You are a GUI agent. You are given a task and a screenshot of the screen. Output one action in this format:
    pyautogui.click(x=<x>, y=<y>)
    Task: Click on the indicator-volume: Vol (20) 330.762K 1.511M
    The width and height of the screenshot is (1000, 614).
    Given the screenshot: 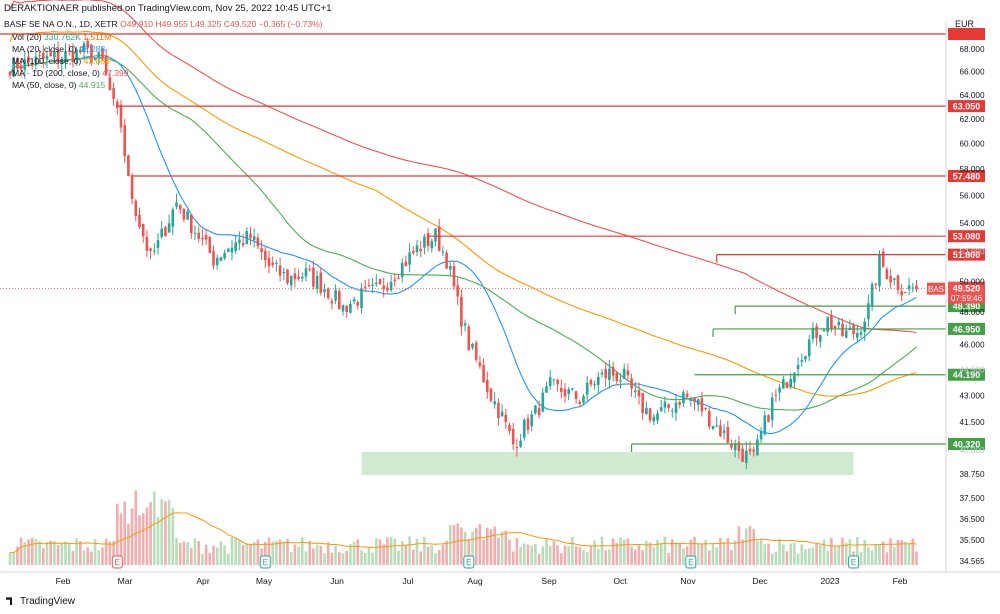 What is the action you would take?
    pyautogui.click(x=61, y=37)
    